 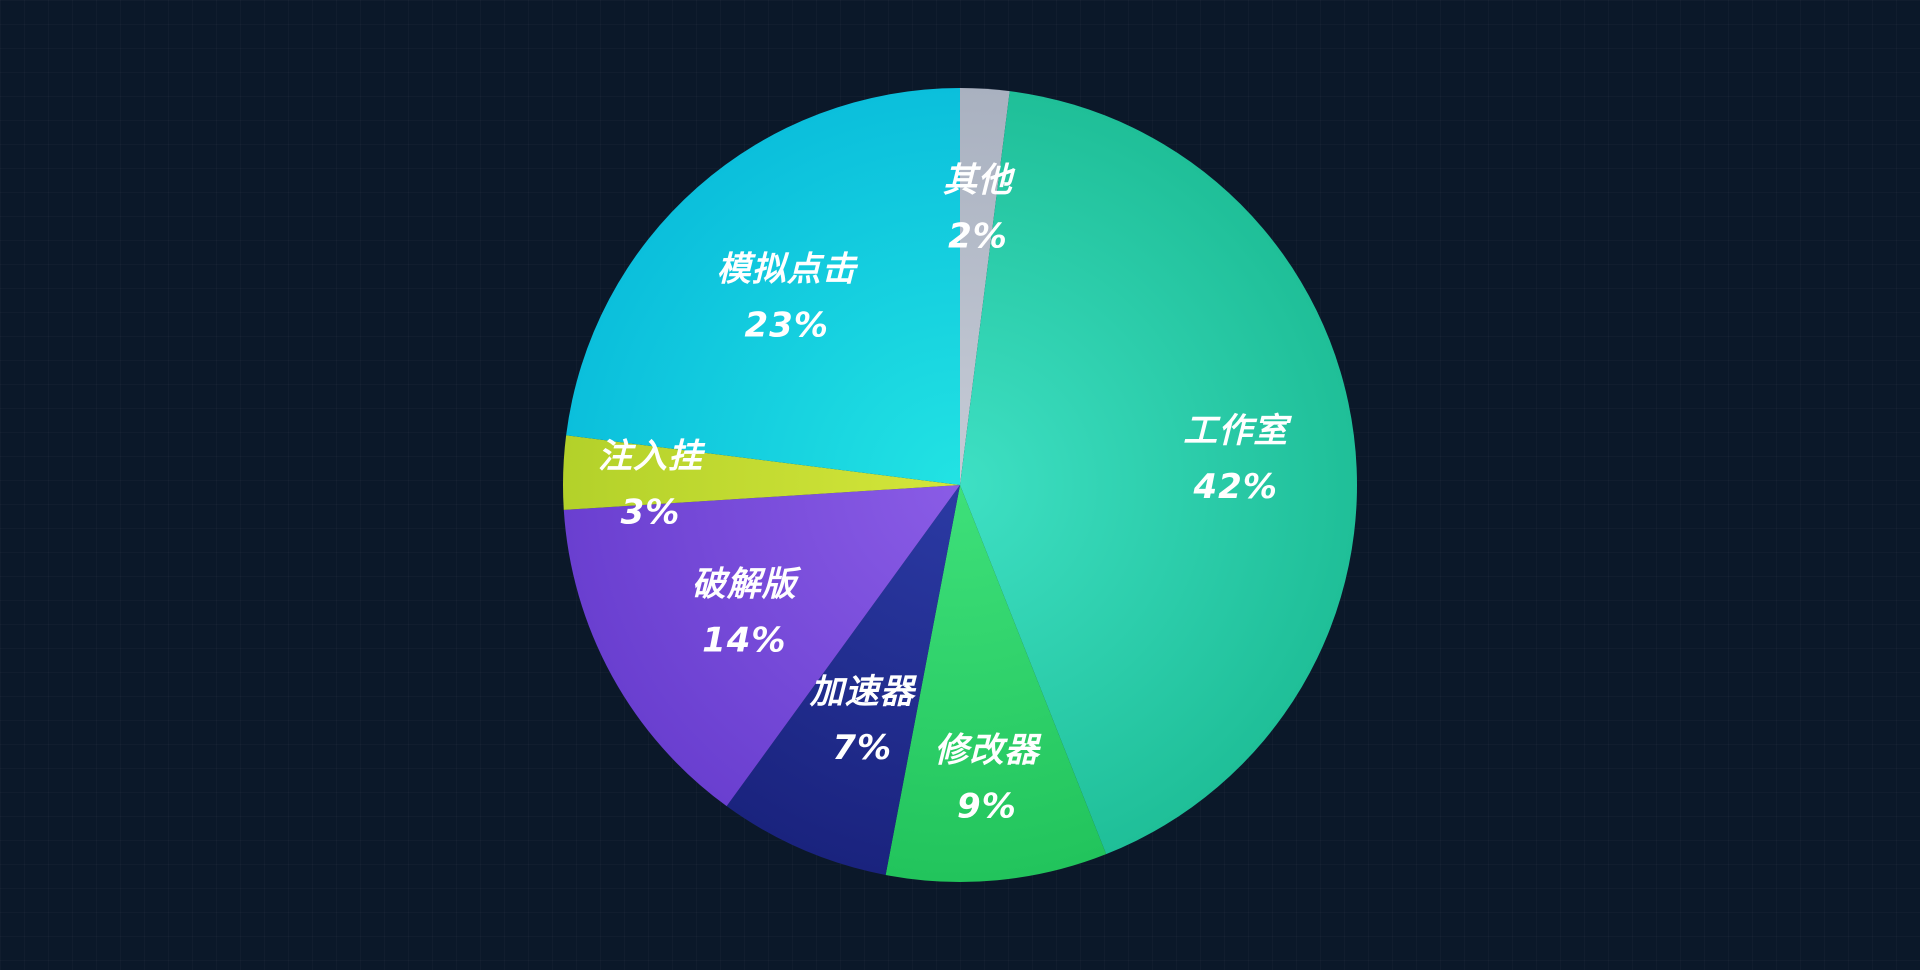 I want to click on slice-category-label: 加速器, so click(x=863, y=692).